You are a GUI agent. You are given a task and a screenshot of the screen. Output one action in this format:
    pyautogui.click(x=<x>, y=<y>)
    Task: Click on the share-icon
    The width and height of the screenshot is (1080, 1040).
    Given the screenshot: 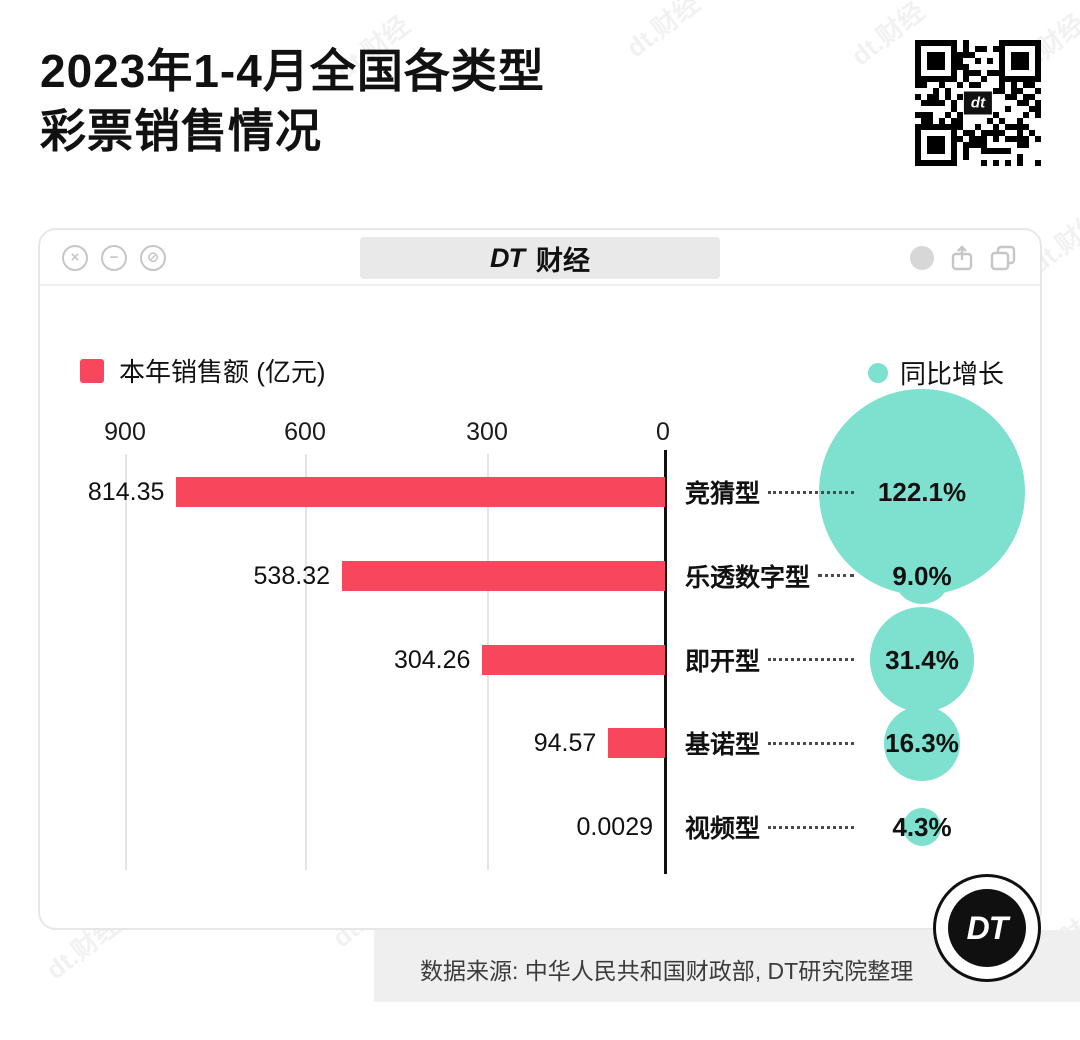 What is the action you would take?
    pyautogui.click(x=962, y=258)
    